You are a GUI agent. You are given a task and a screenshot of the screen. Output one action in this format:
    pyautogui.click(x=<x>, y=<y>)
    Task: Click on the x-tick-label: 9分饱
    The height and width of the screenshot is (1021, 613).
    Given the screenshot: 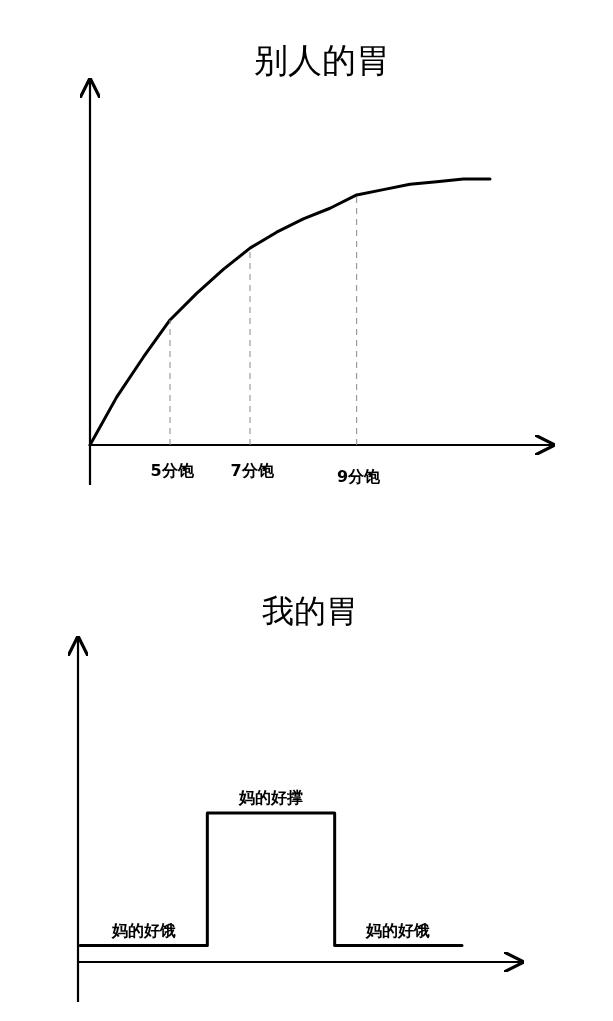 What is the action you would take?
    pyautogui.click(x=359, y=476)
    